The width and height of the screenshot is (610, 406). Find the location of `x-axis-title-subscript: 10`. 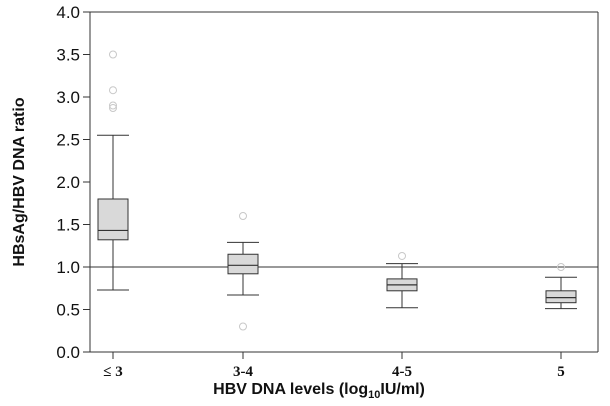

x-axis-title-subscript: 10 is located at coordinates (374, 395).